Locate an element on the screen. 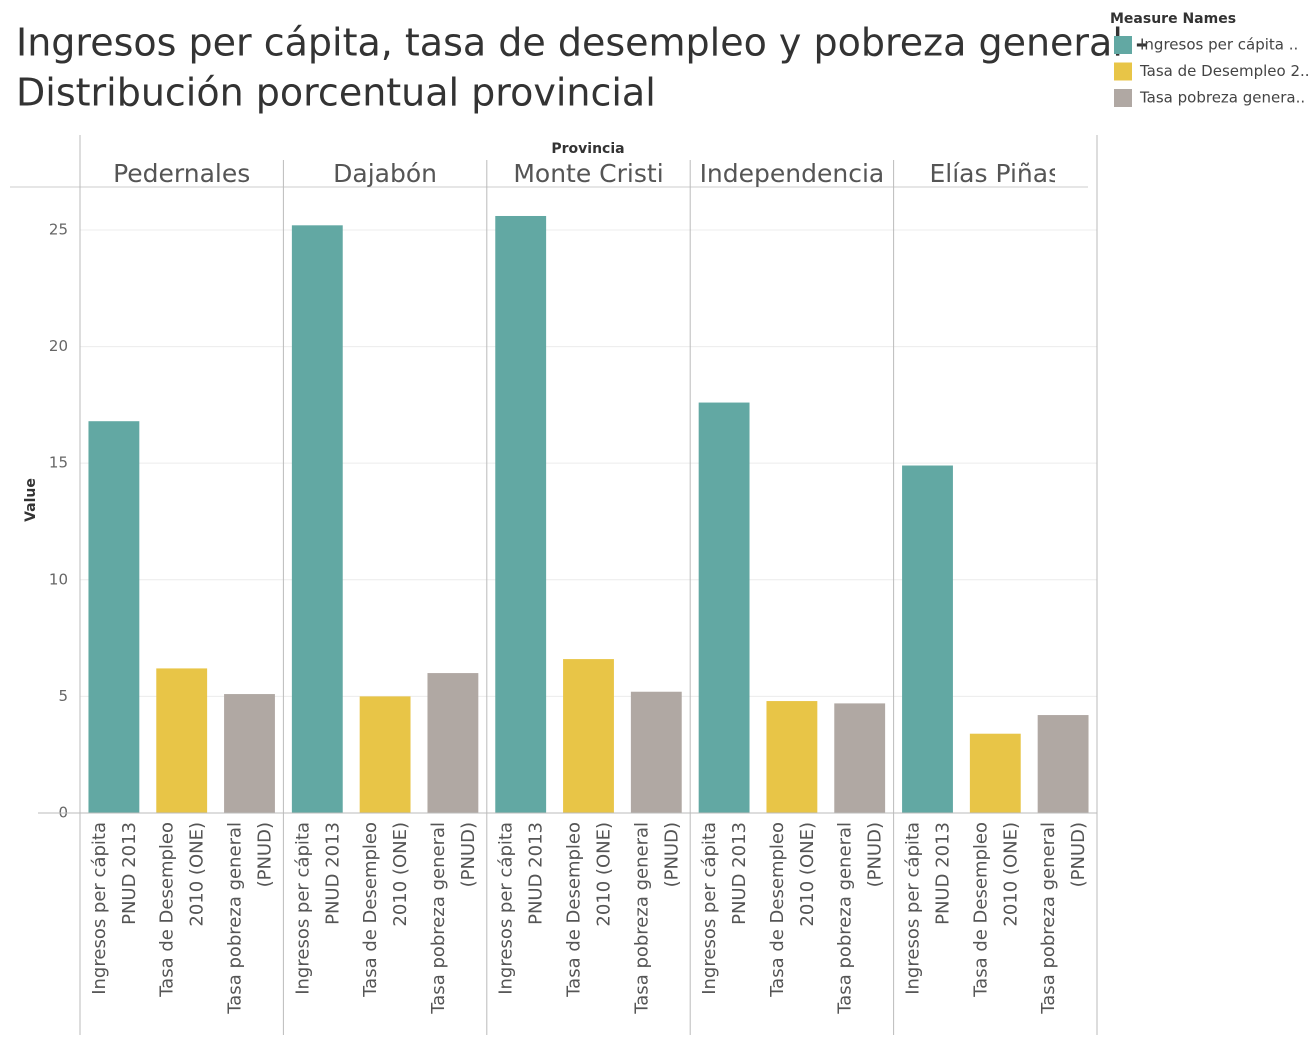 The image size is (1310, 1037). group-label: Elías Piñas is located at coordinates (995, 173).